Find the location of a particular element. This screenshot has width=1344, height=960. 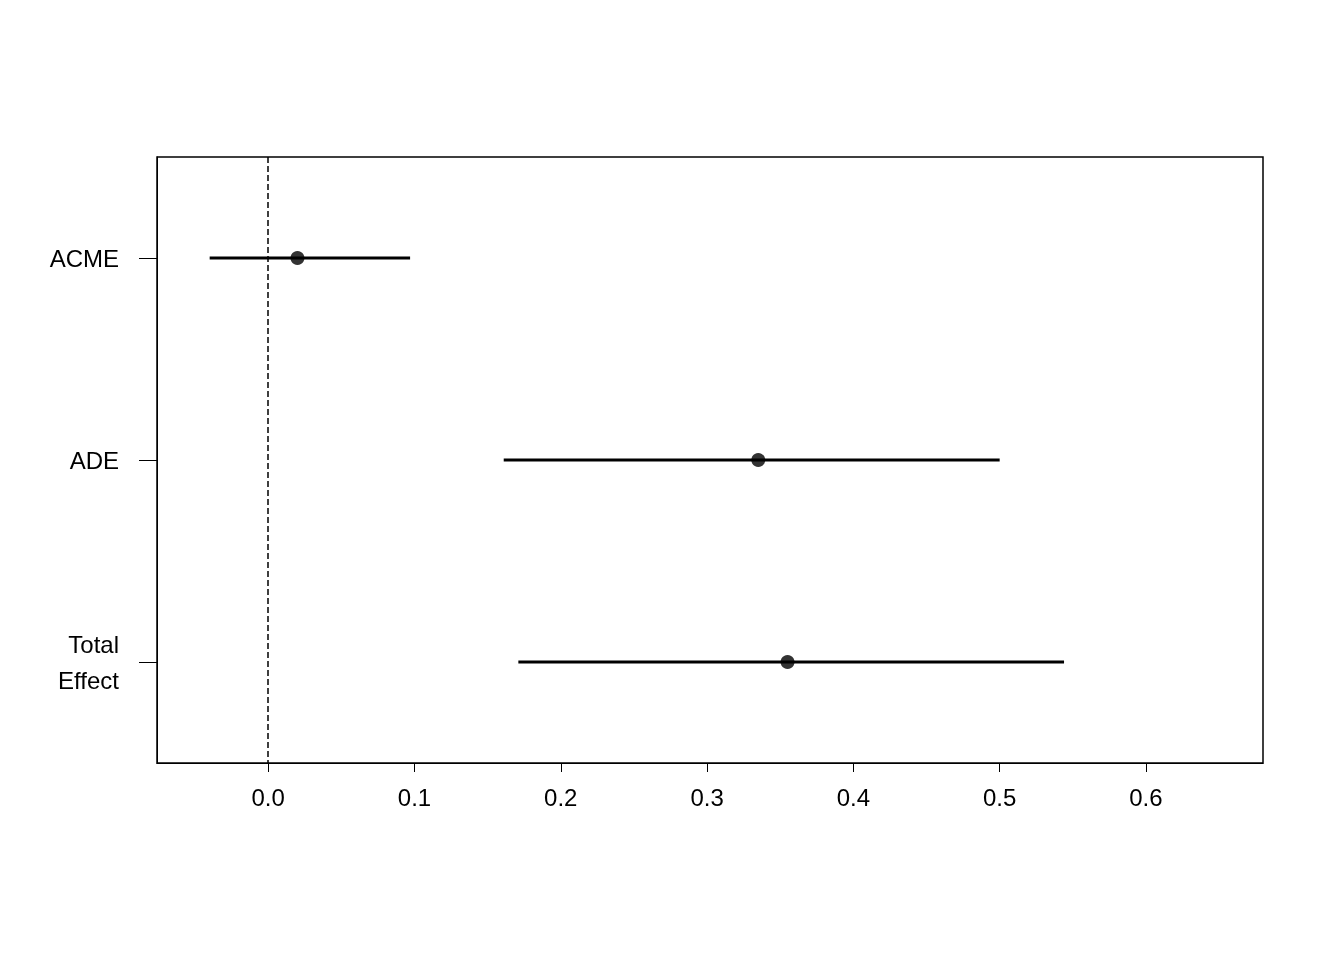

x-tick-label: 0.6 is located at coordinates (1146, 797).